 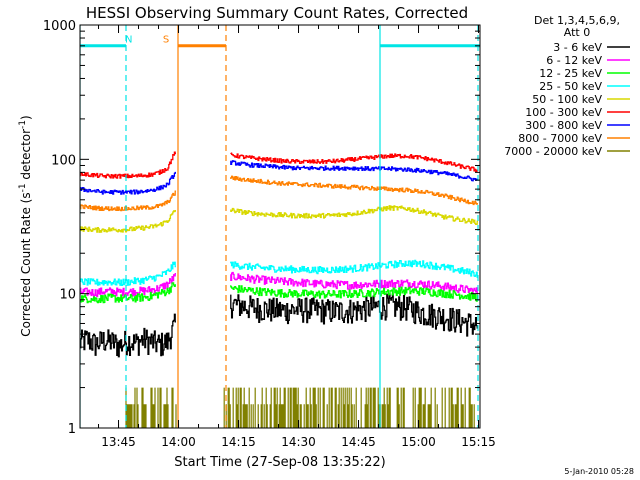 What do you see at coordinates (577, 32) in the screenshot?
I see `legend-header-1: Att 0` at bounding box center [577, 32].